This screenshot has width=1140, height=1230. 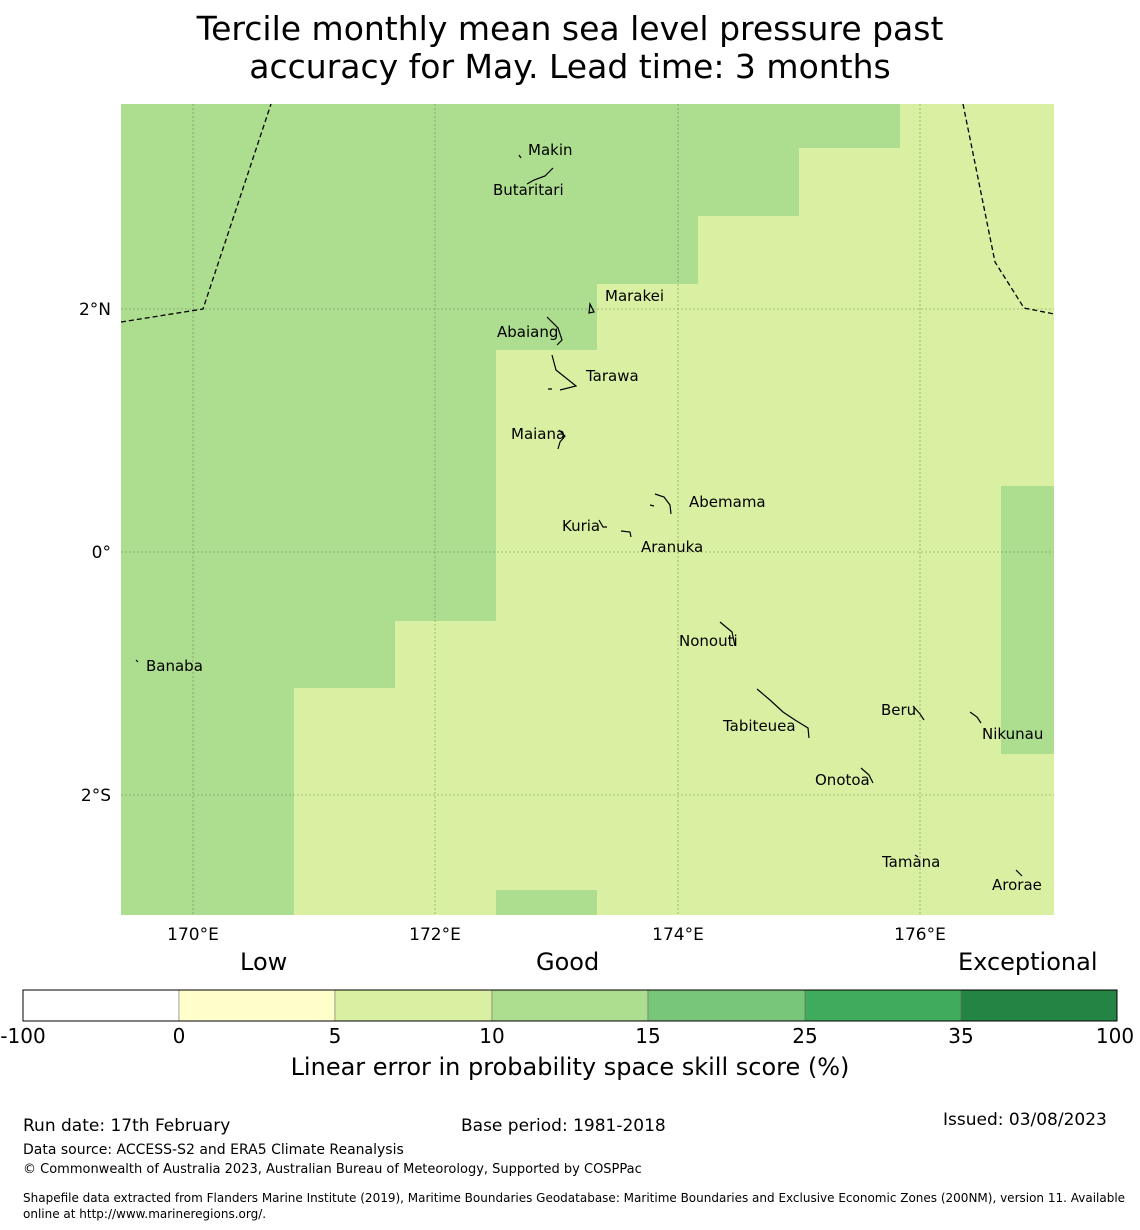 What do you see at coordinates (174, 666) in the screenshot?
I see `island-label: Banaba` at bounding box center [174, 666].